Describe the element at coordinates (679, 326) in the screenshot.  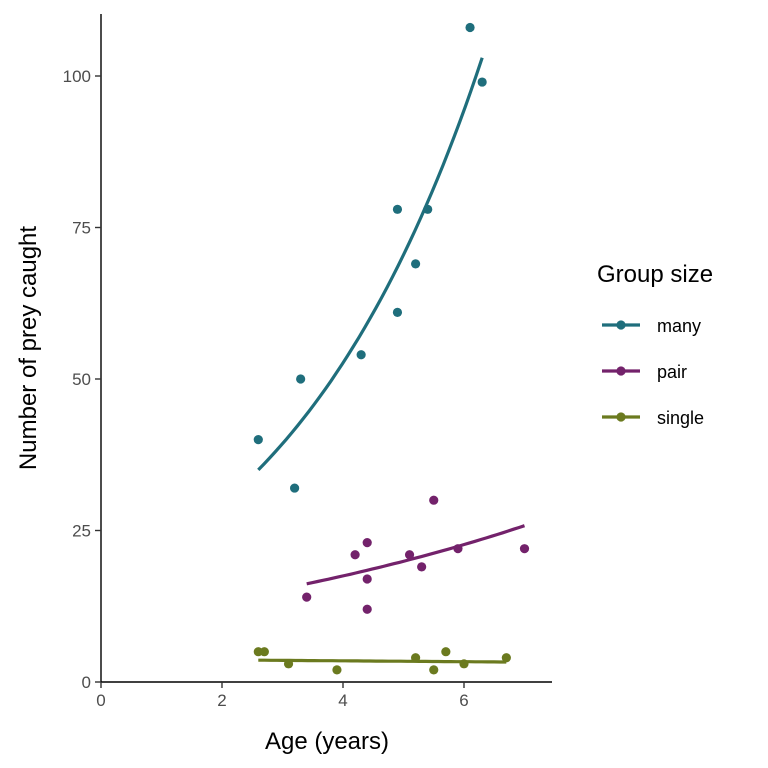
I see `legend-label-many: many` at that location.